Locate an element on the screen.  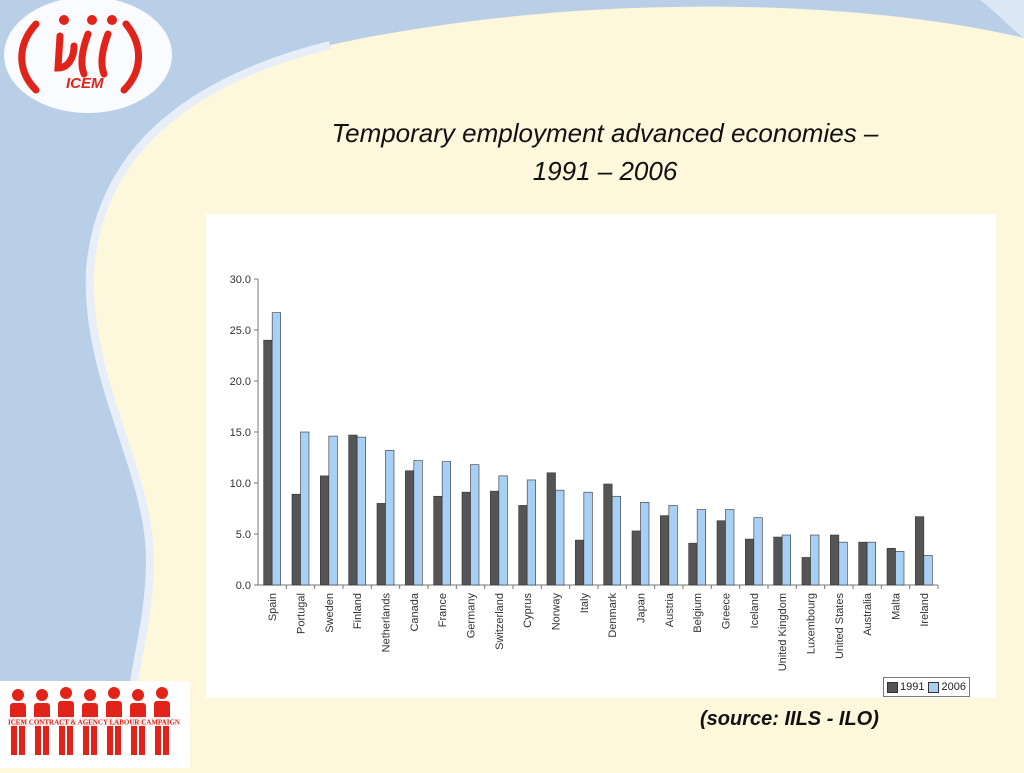
y-tick-label: 30.0 is located at coordinates (240, 280).